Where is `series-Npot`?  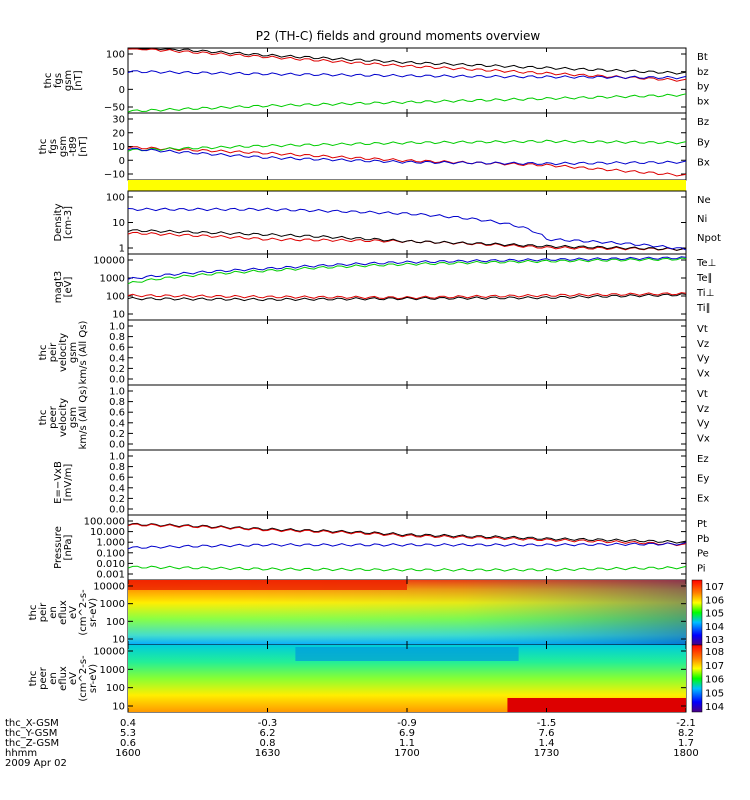
series-Npot is located at coordinates (407, 229).